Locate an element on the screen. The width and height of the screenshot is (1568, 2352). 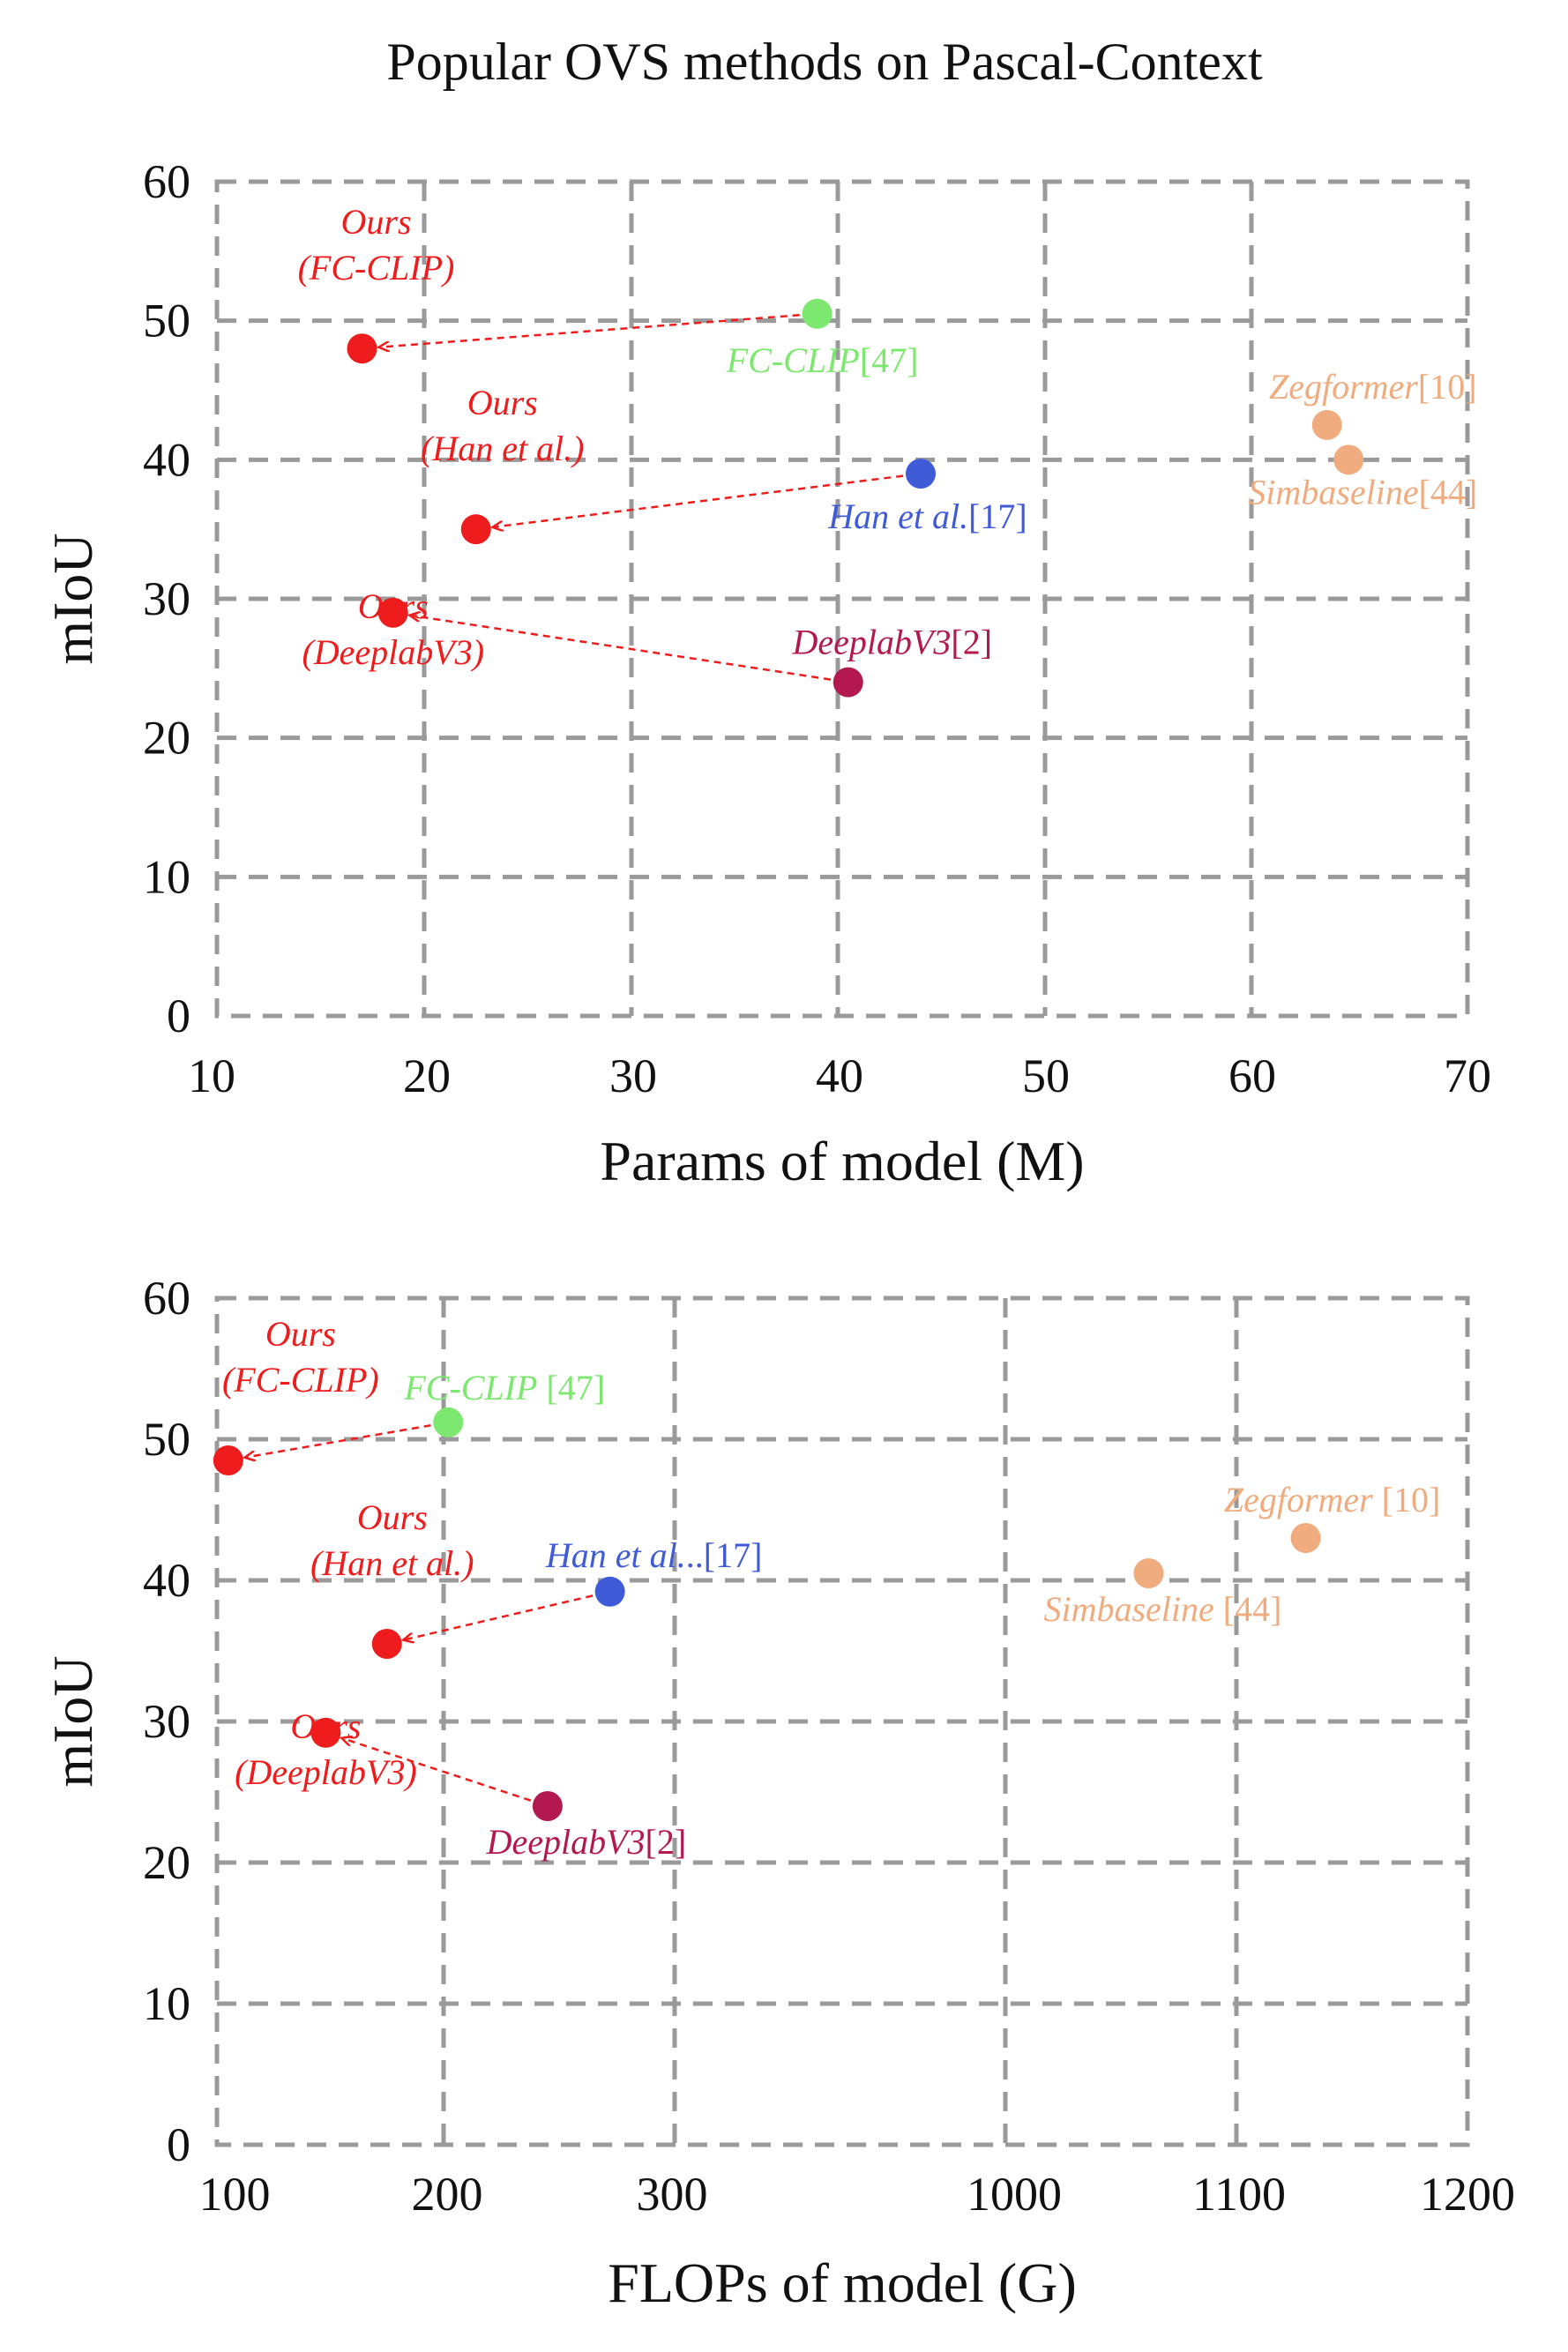
y-tick-label: 20 is located at coordinates (166, 738).